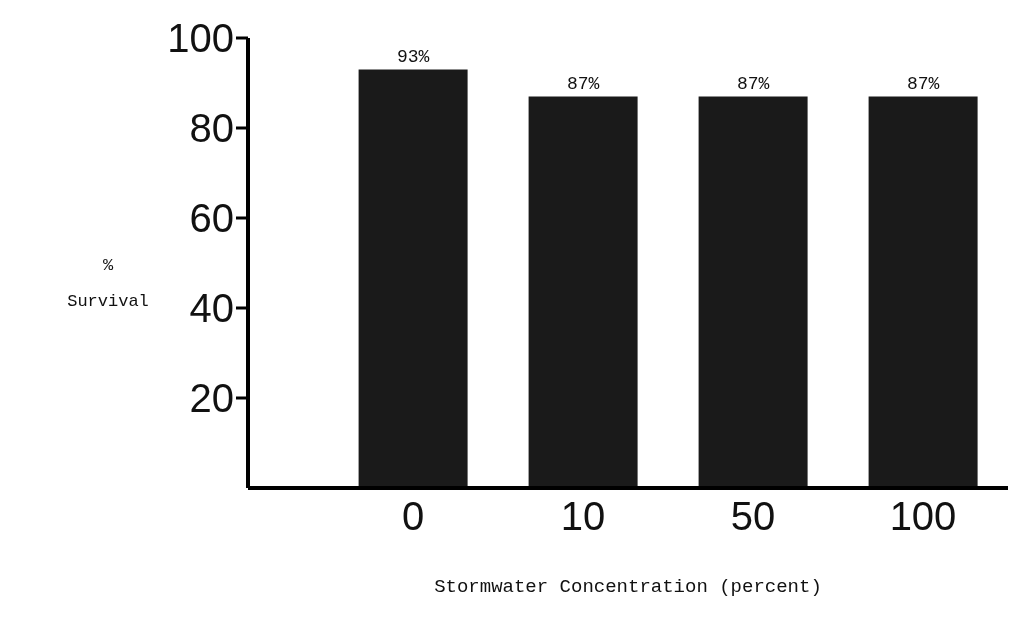 The height and width of the screenshot is (619, 1015). What do you see at coordinates (200, 38) in the screenshot?
I see `y-tick-label: 100` at bounding box center [200, 38].